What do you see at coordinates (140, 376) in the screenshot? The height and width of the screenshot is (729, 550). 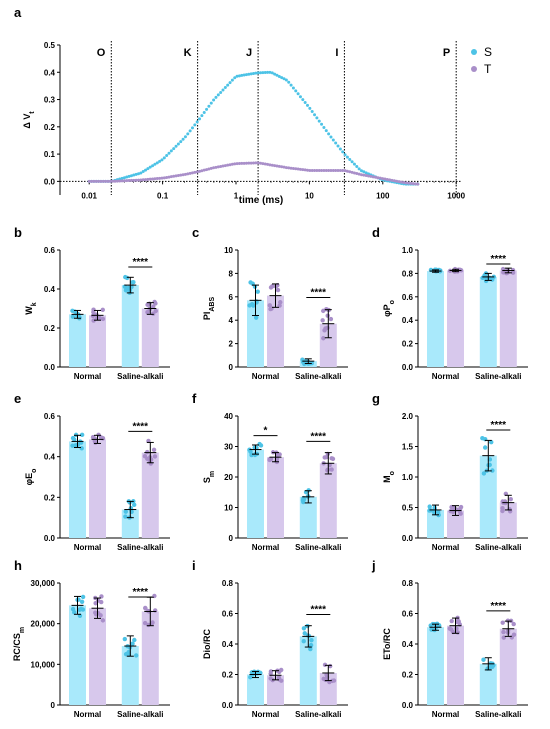 I see `x-tick-label: Saline-alkali` at bounding box center [140, 376].